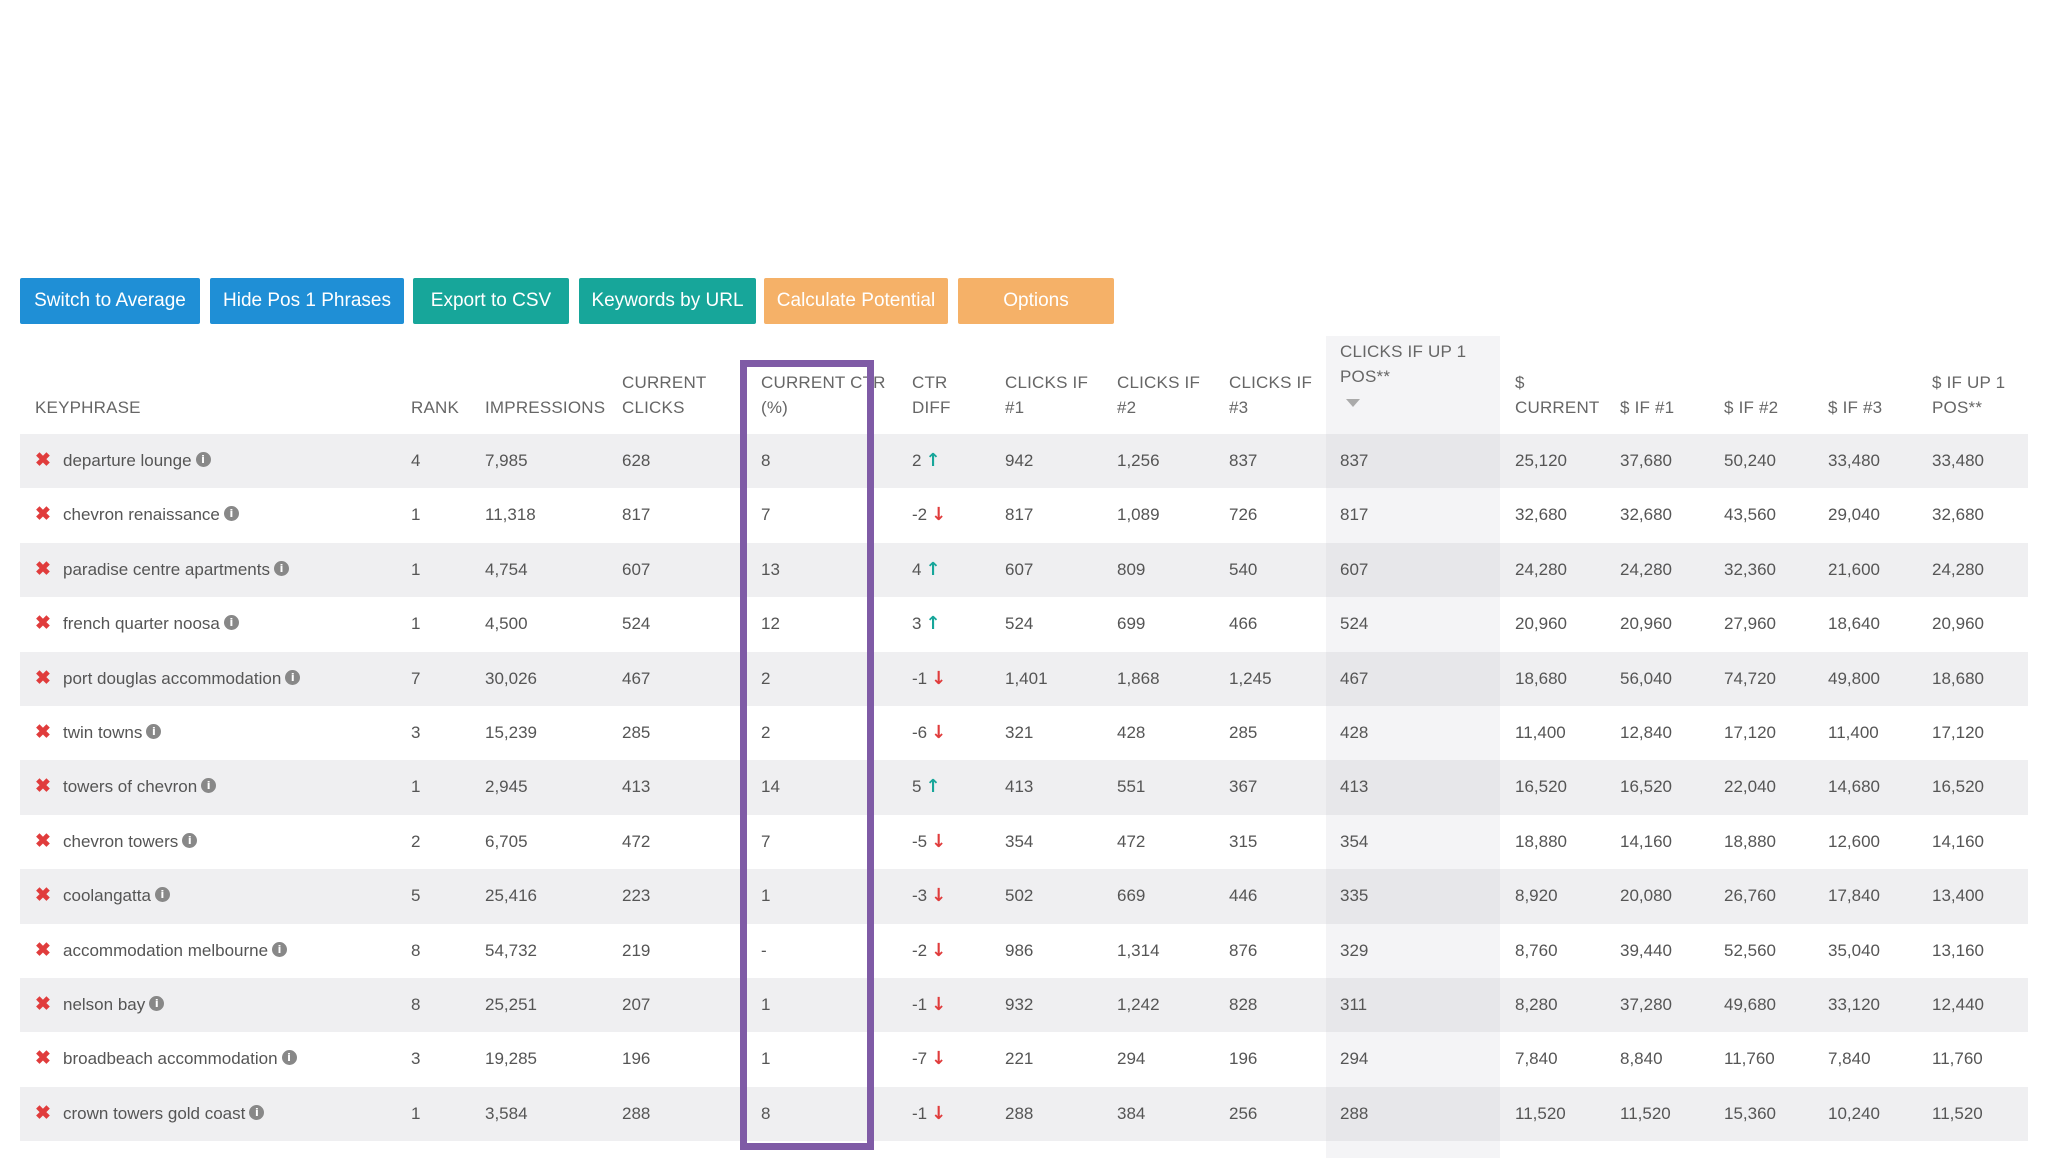 This screenshot has width=2048, height=1158. I want to click on clicks-if-1-cell: 607, so click(1019, 569).